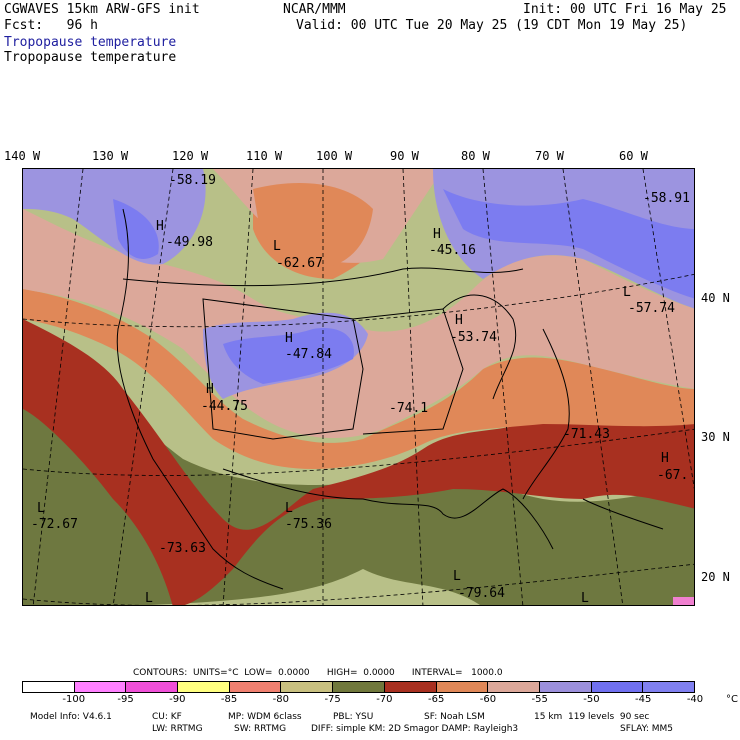 The height and width of the screenshot is (740, 740). Describe the element at coordinates (625, 9) in the screenshot. I see `init-time: Init: 00 UTC Fri 16 May 25` at that location.